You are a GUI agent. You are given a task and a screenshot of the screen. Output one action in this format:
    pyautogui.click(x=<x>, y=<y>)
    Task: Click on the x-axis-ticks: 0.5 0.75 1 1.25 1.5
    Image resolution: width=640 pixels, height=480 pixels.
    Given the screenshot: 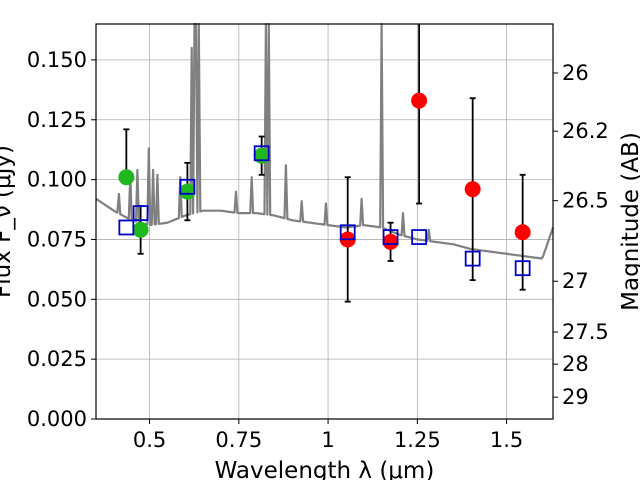 What is the action you would take?
    pyautogui.click(x=328, y=435)
    